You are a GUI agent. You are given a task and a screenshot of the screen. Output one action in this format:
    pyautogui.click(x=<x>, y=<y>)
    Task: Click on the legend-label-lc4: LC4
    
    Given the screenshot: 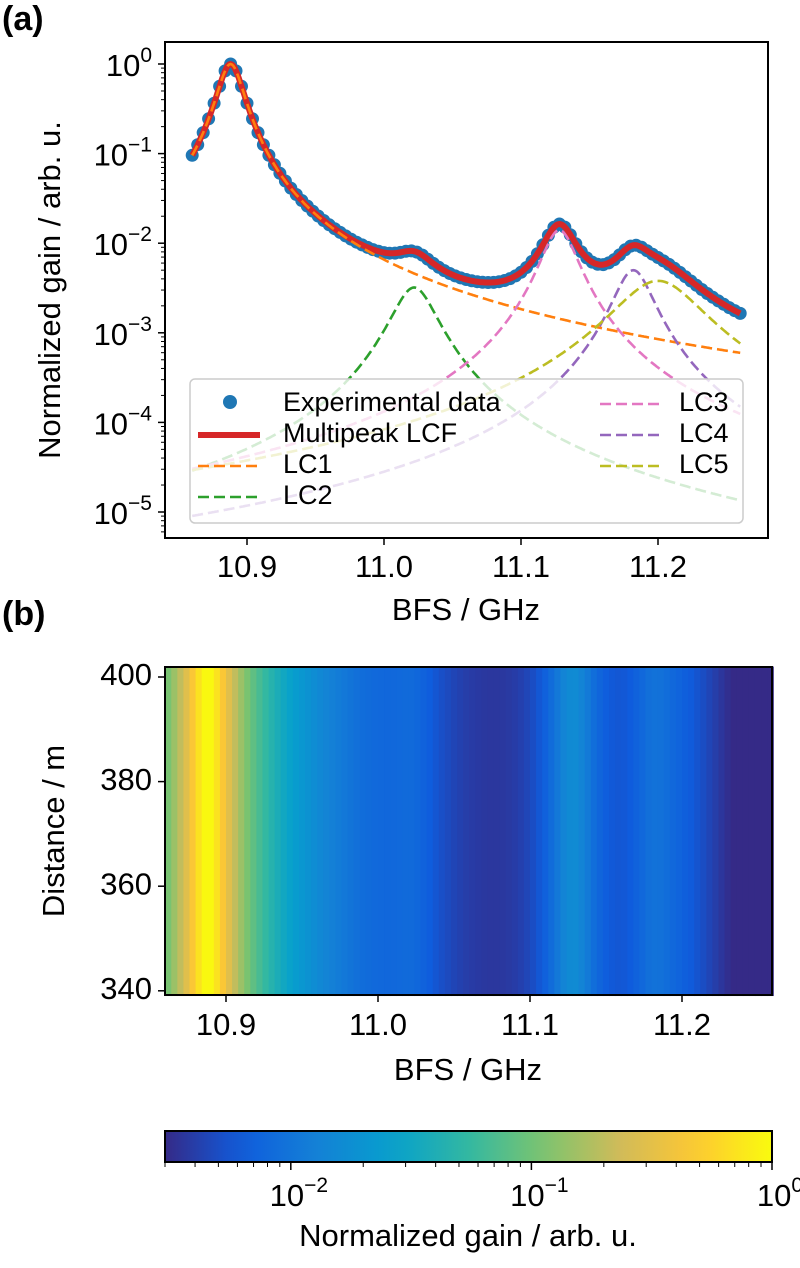 What is the action you would take?
    pyautogui.click(x=704, y=433)
    